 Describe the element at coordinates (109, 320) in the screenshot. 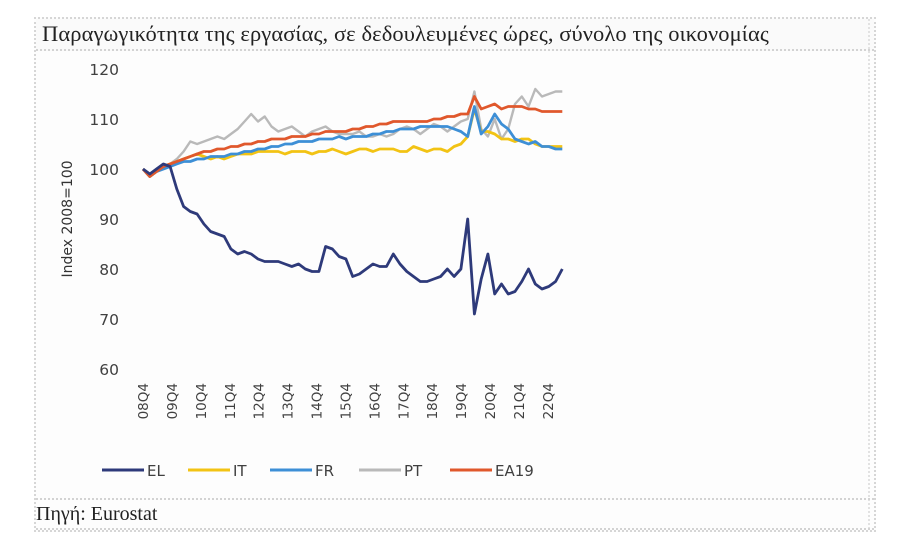

I see `y-tick-label: 70` at that location.